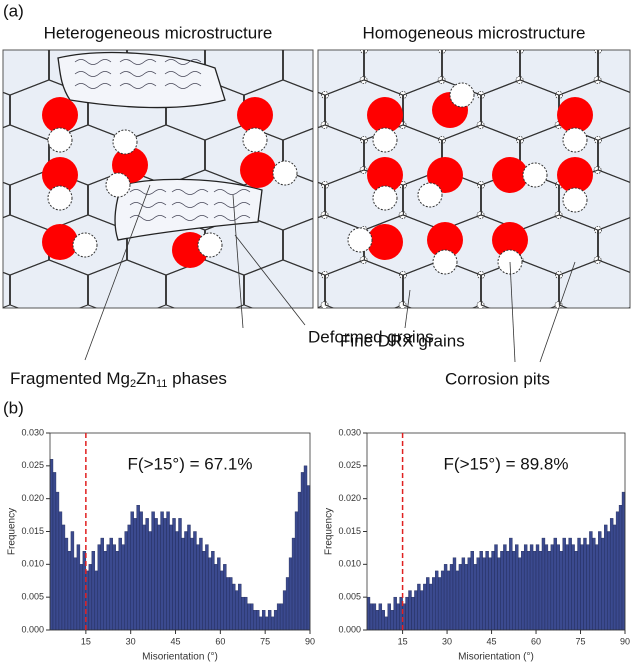 Image resolution: width=633 pixels, height=666 pixels. Describe the element at coordinates (506, 463) in the screenshot. I see `annotation: F(>15°) = 89.8%` at that location.